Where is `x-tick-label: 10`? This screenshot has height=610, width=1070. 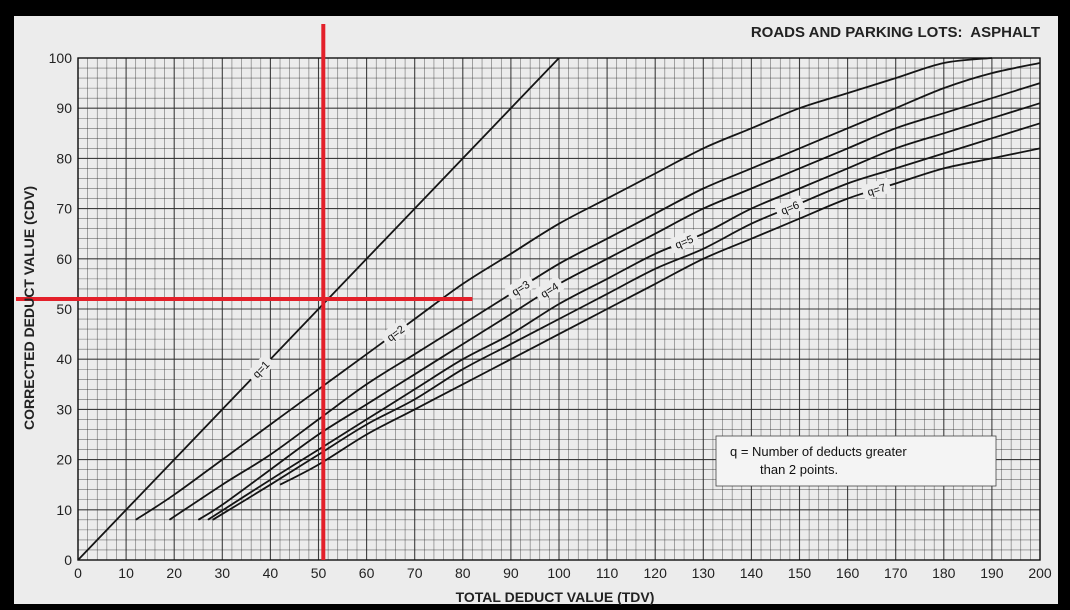
x-tick-label: 10 is located at coordinates (126, 573).